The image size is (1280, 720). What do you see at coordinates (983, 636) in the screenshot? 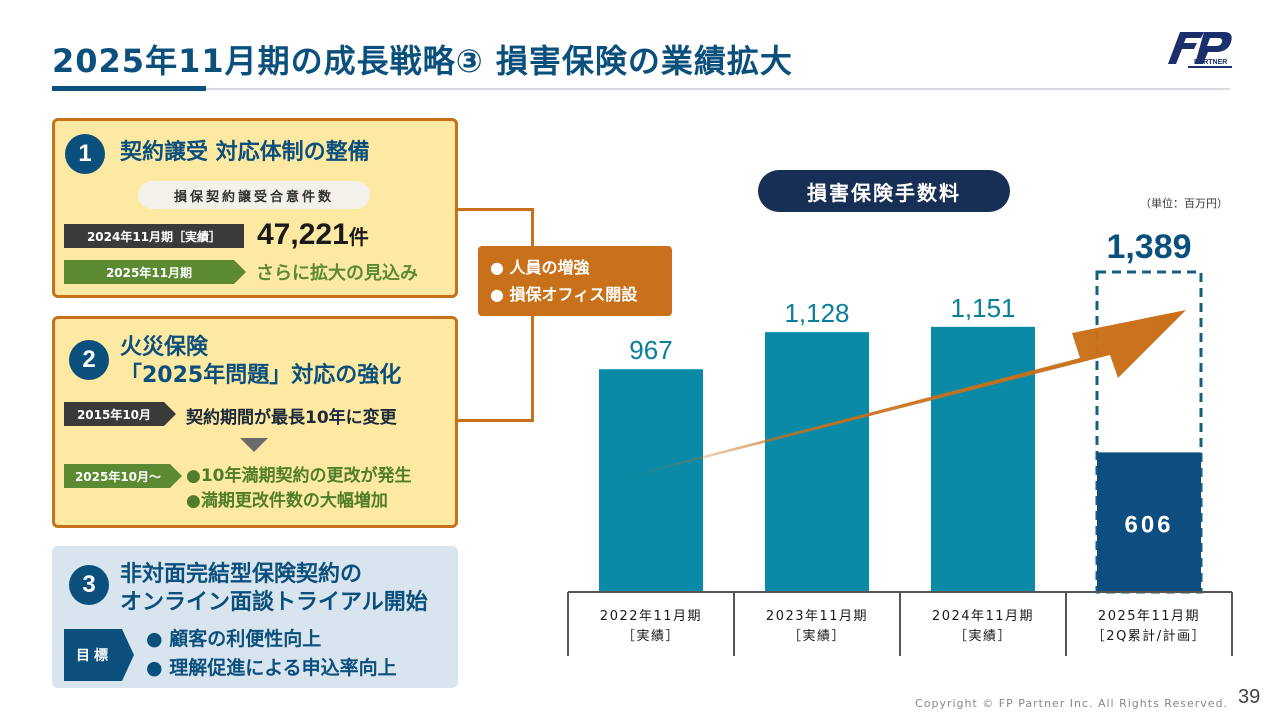
I see `category-label-2-1: ［実績］` at bounding box center [983, 636].